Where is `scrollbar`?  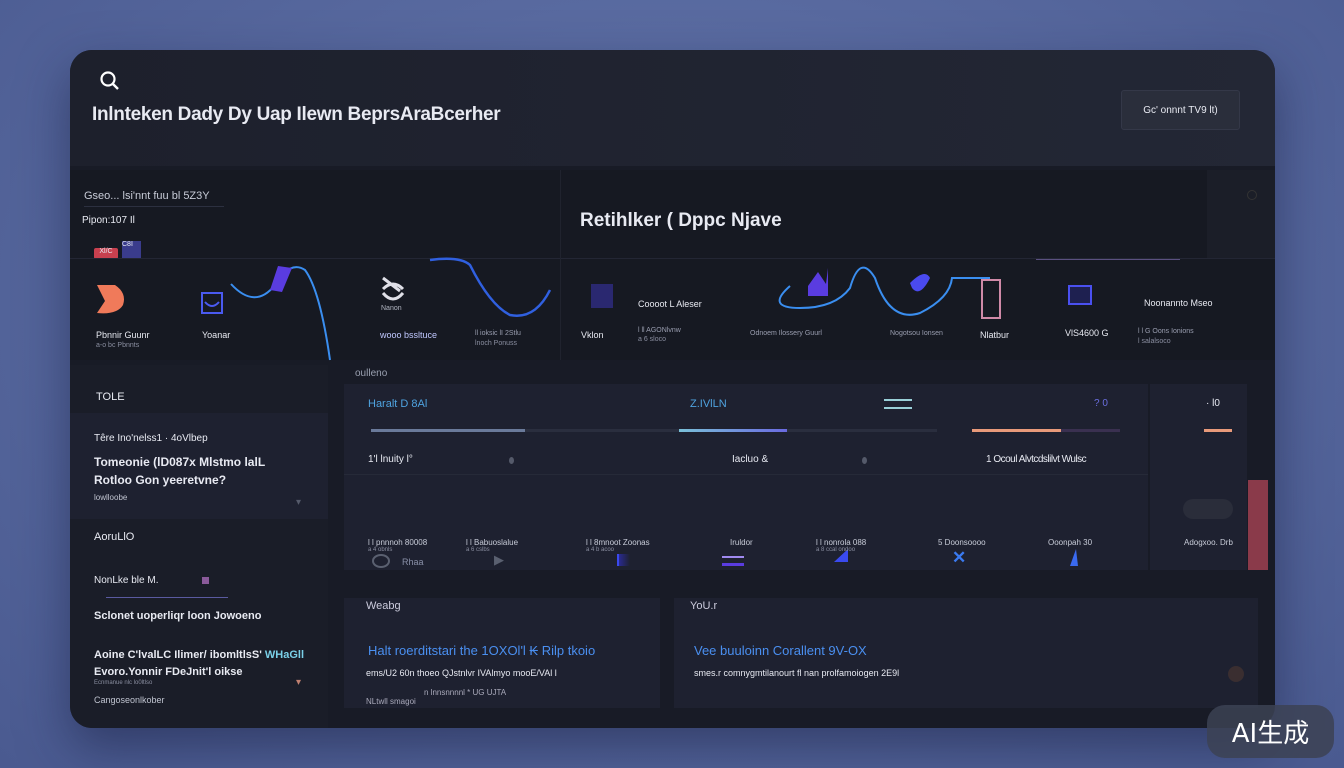
scrollbar is located at coordinates (1258, 525).